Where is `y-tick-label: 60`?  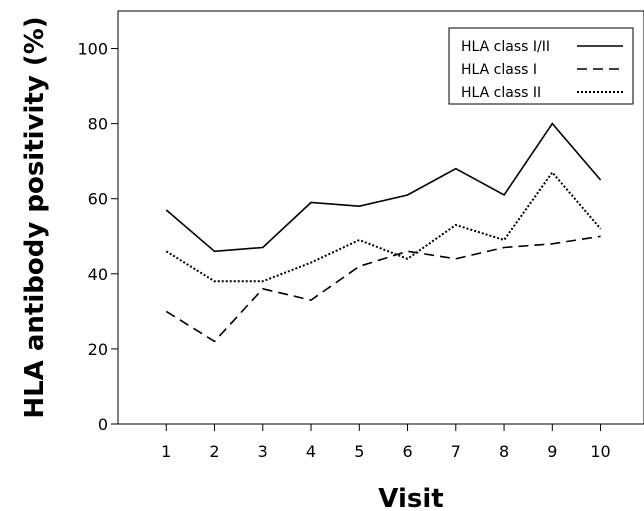
y-tick-label: 60 is located at coordinates (98, 199).